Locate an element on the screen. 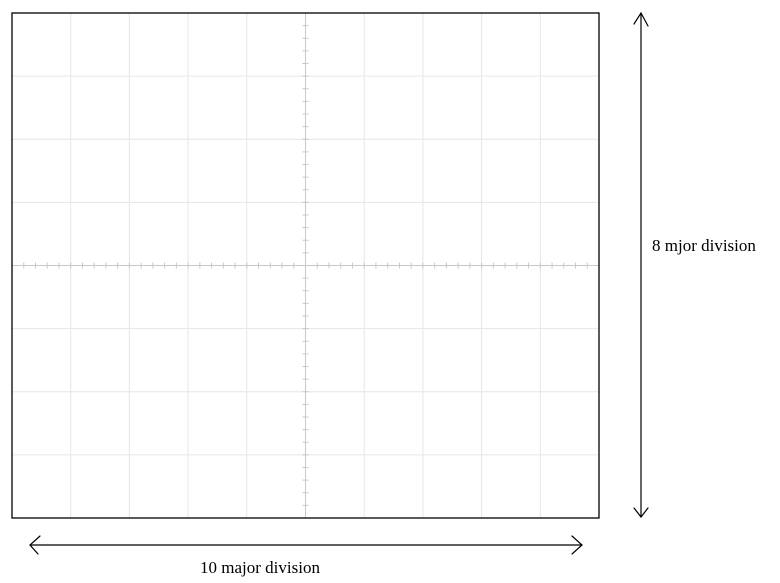 The width and height of the screenshot is (780, 583). horizontal-dimension-arrow is located at coordinates (306, 545).